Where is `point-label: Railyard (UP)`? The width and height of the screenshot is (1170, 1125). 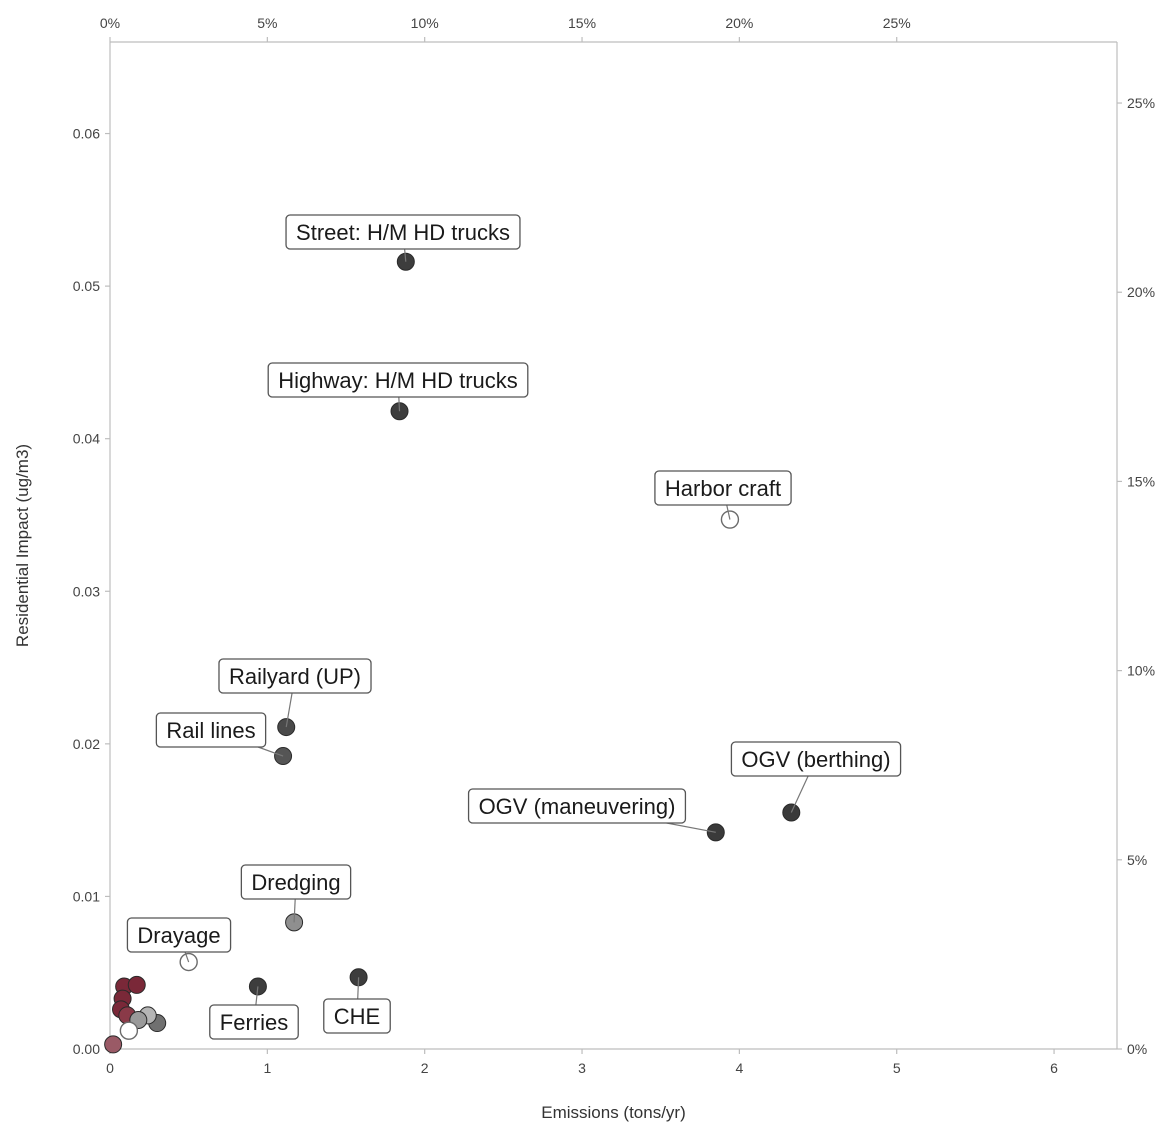 point-label: Railyard (UP) is located at coordinates (295, 676).